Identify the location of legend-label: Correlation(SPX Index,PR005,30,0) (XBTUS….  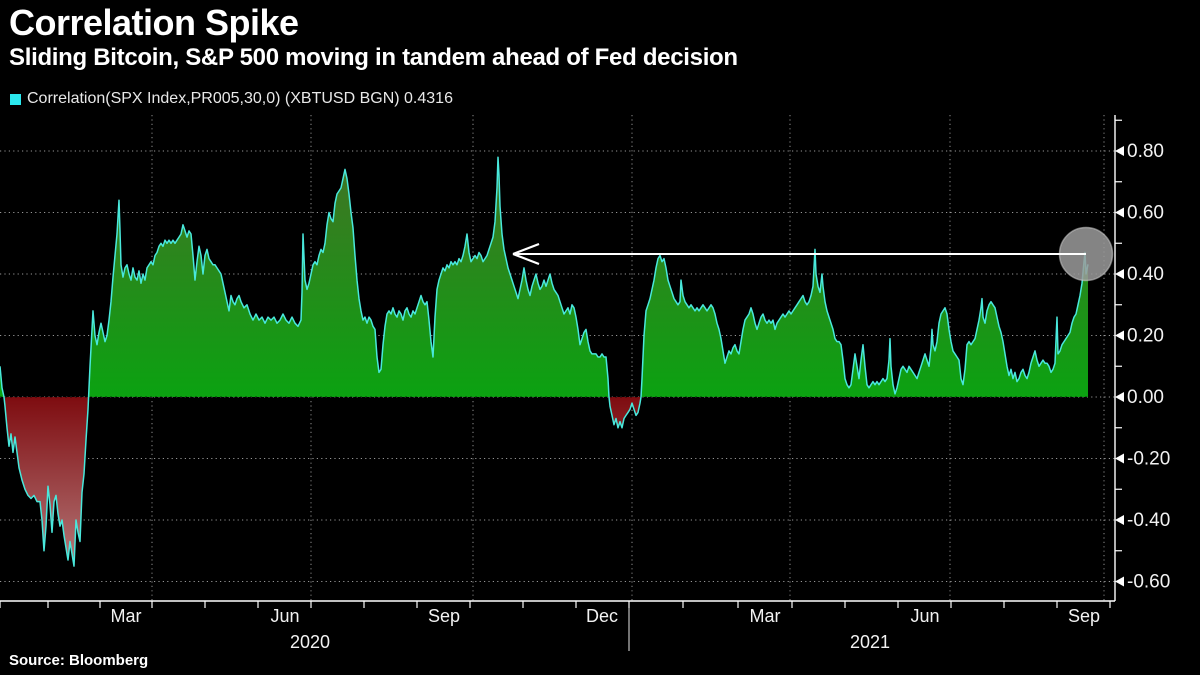
(240, 98).